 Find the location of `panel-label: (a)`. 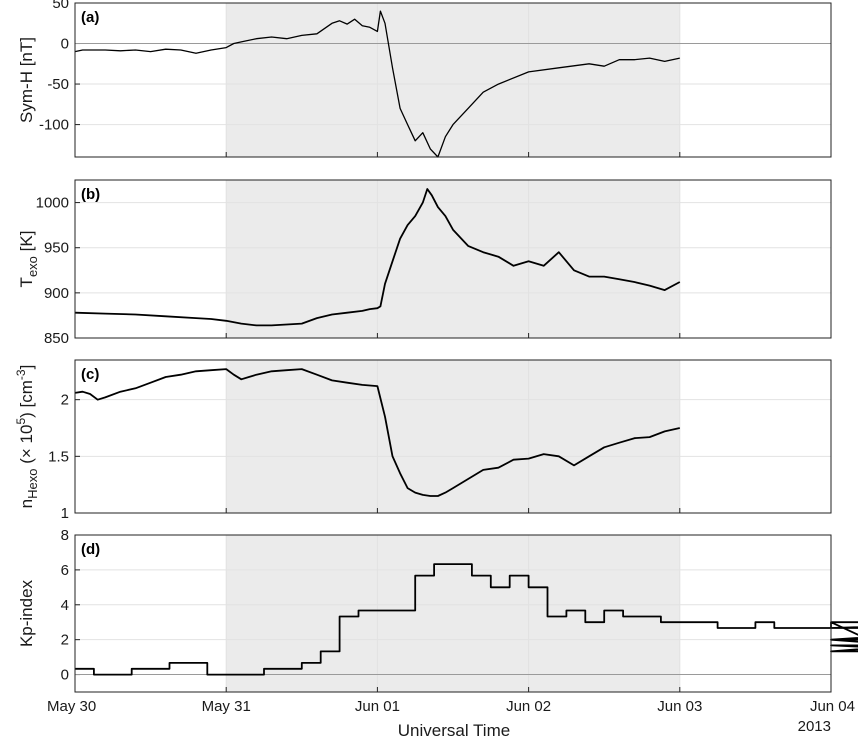

panel-label: (a) is located at coordinates (90, 17).